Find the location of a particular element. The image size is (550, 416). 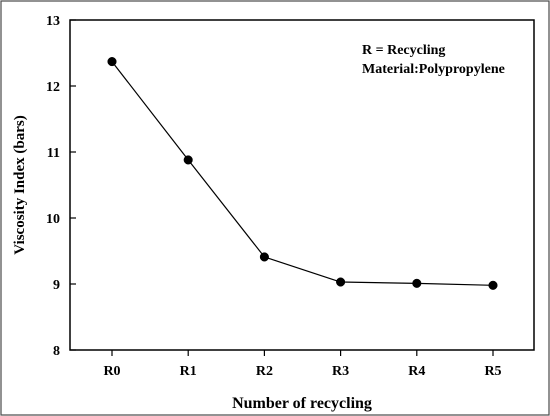

y-tick-label-12: 12 is located at coordinates (53, 87).